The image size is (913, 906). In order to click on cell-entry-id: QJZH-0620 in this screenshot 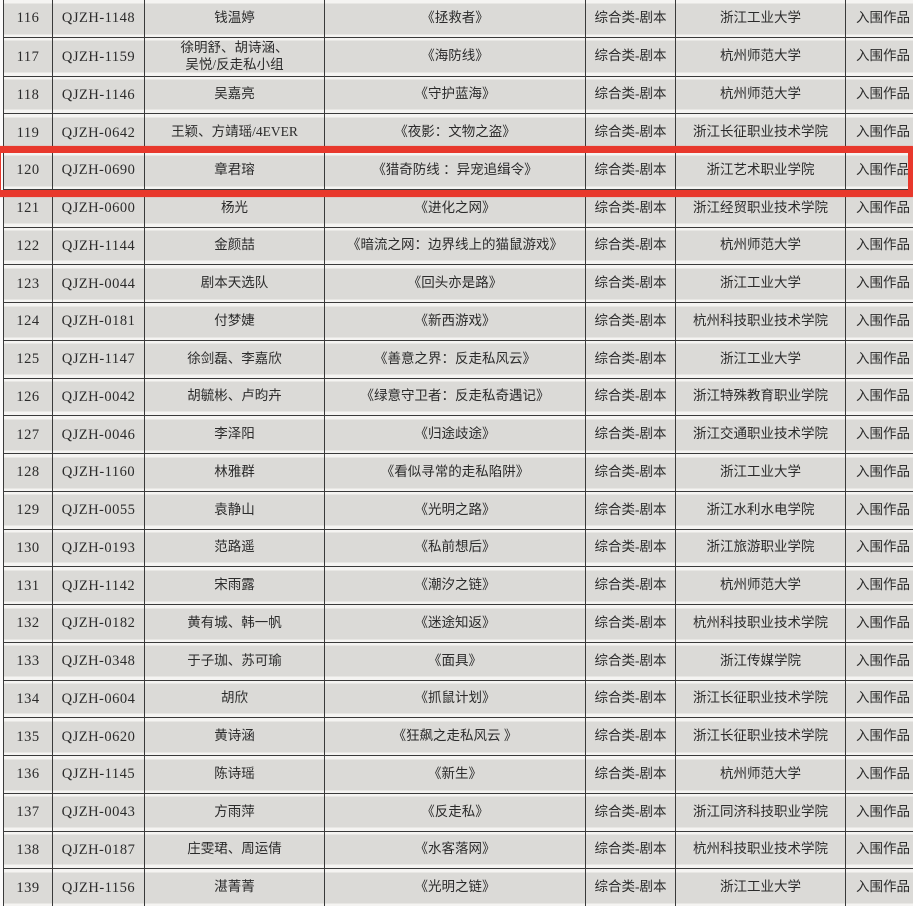, I will do `click(98, 736)`.